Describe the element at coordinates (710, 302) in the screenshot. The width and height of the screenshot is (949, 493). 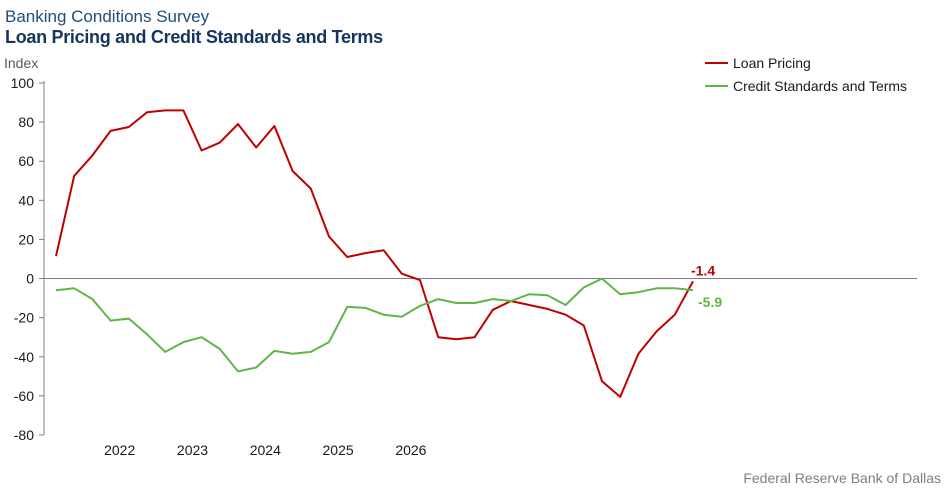
I see `end-value-label-credit-standards-and-terms: -5.9` at that location.